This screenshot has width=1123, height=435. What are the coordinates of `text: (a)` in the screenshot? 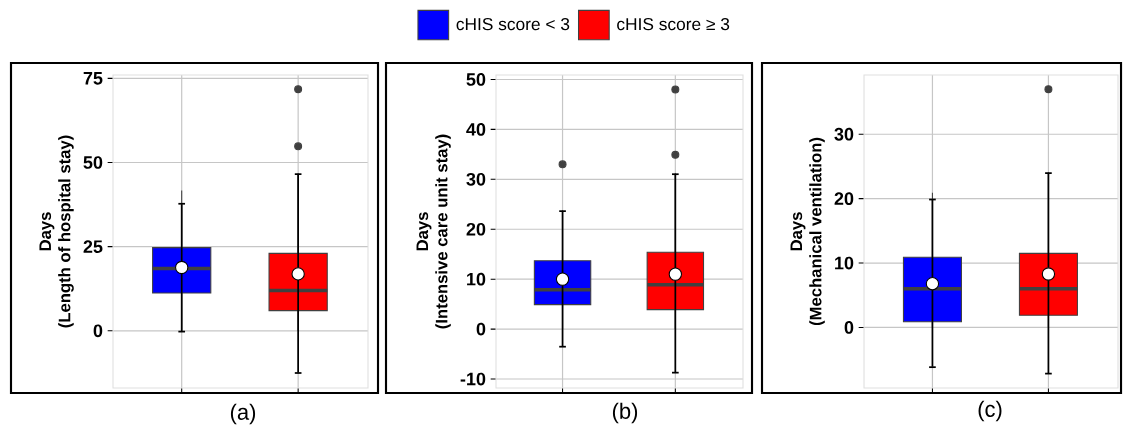 It's located at (243, 414).